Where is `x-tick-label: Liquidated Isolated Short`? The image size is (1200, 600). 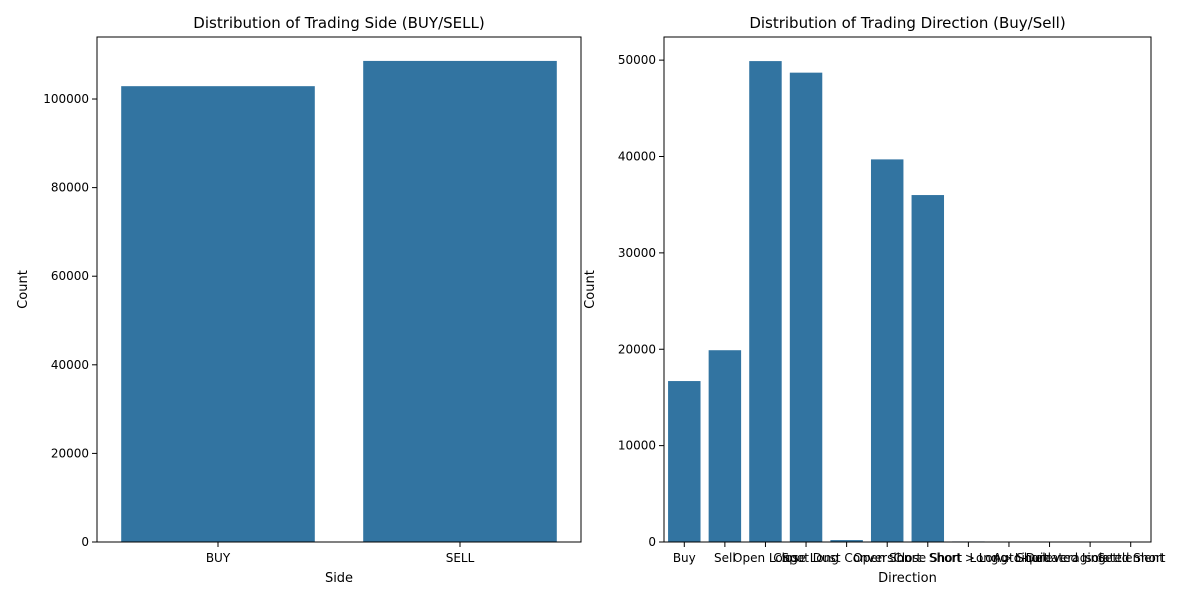 x-tick-label: Liquidated Isolated Short is located at coordinates (1090, 558).